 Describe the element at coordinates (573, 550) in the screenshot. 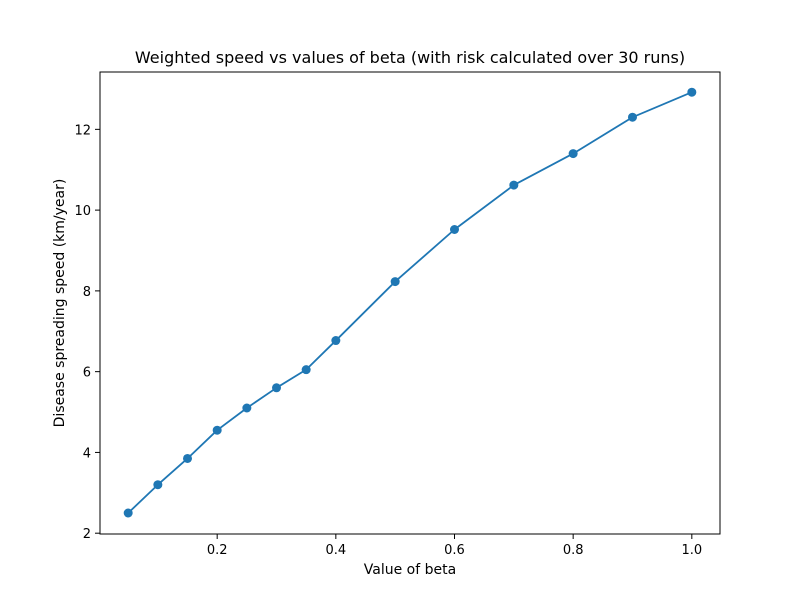

I see `x-tick-label: 0.8` at that location.